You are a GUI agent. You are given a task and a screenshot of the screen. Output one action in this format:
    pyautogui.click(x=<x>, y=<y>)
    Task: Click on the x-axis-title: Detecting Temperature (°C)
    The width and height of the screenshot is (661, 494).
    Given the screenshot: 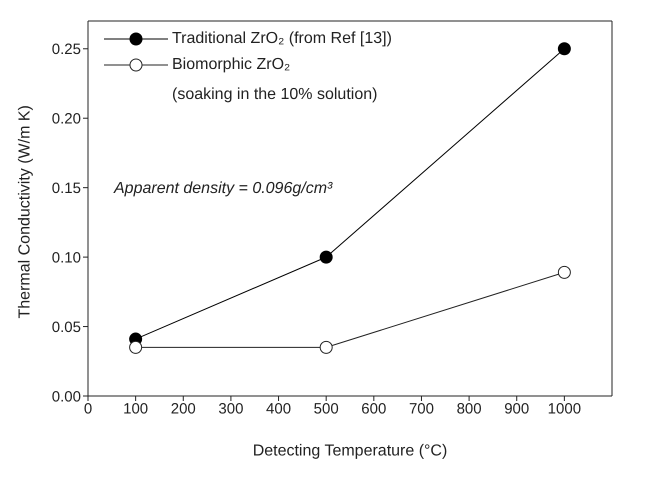 What is the action you would take?
    pyautogui.click(x=350, y=451)
    